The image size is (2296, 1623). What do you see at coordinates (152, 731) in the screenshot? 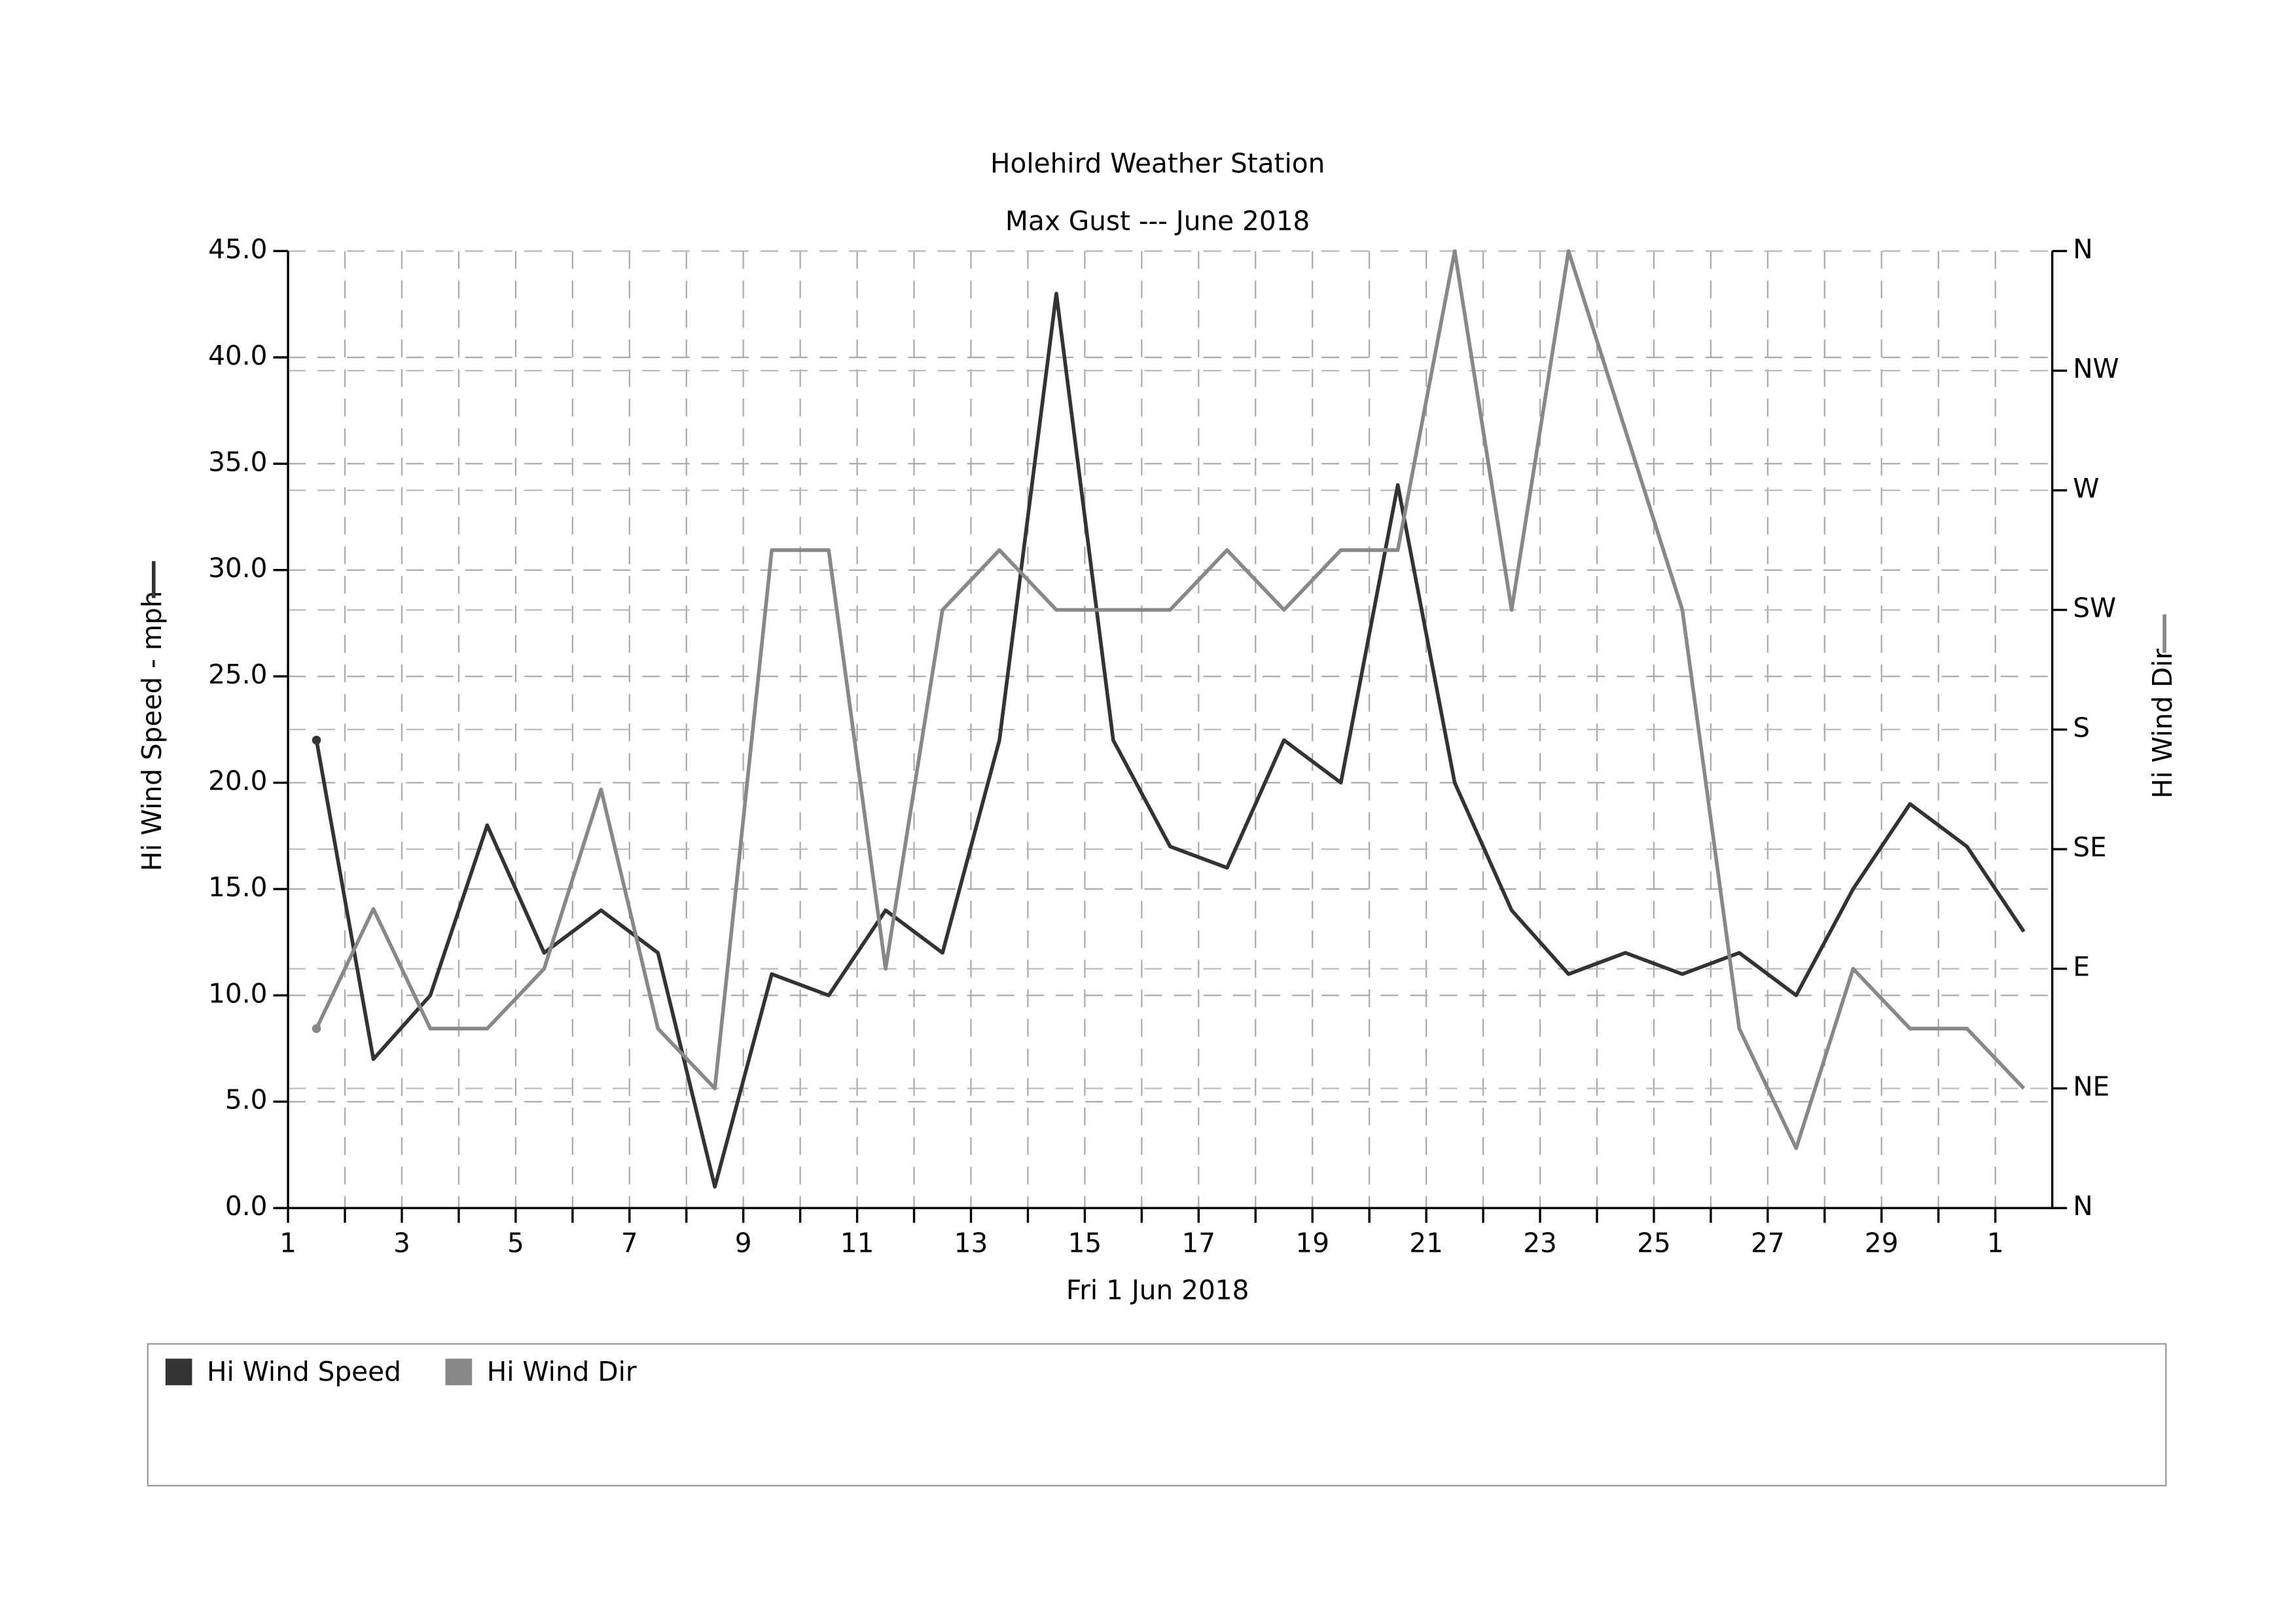
I see `y-axis-label: Hi Wind Speed - mph` at bounding box center [152, 731].